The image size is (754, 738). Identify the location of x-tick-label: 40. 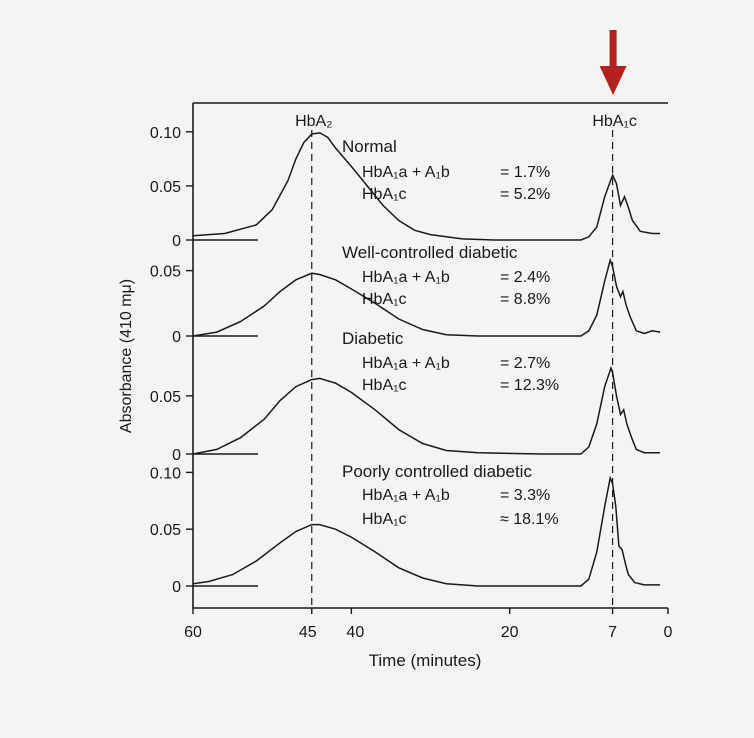
(355, 632).